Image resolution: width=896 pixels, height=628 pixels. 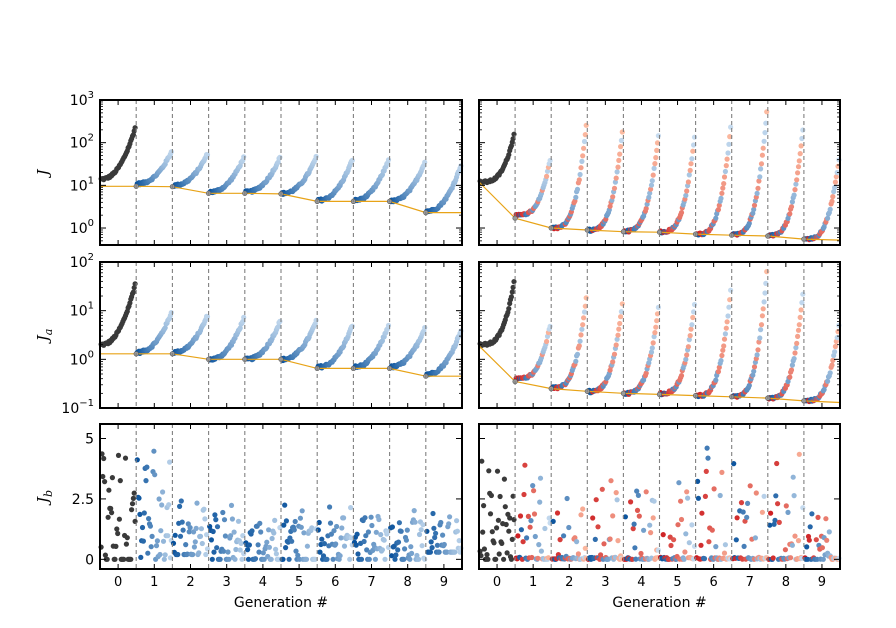 What do you see at coordinates (547, 336) in the screenshot?
I see `point-Ja-right-gen1` at bounding box center [547, 336].